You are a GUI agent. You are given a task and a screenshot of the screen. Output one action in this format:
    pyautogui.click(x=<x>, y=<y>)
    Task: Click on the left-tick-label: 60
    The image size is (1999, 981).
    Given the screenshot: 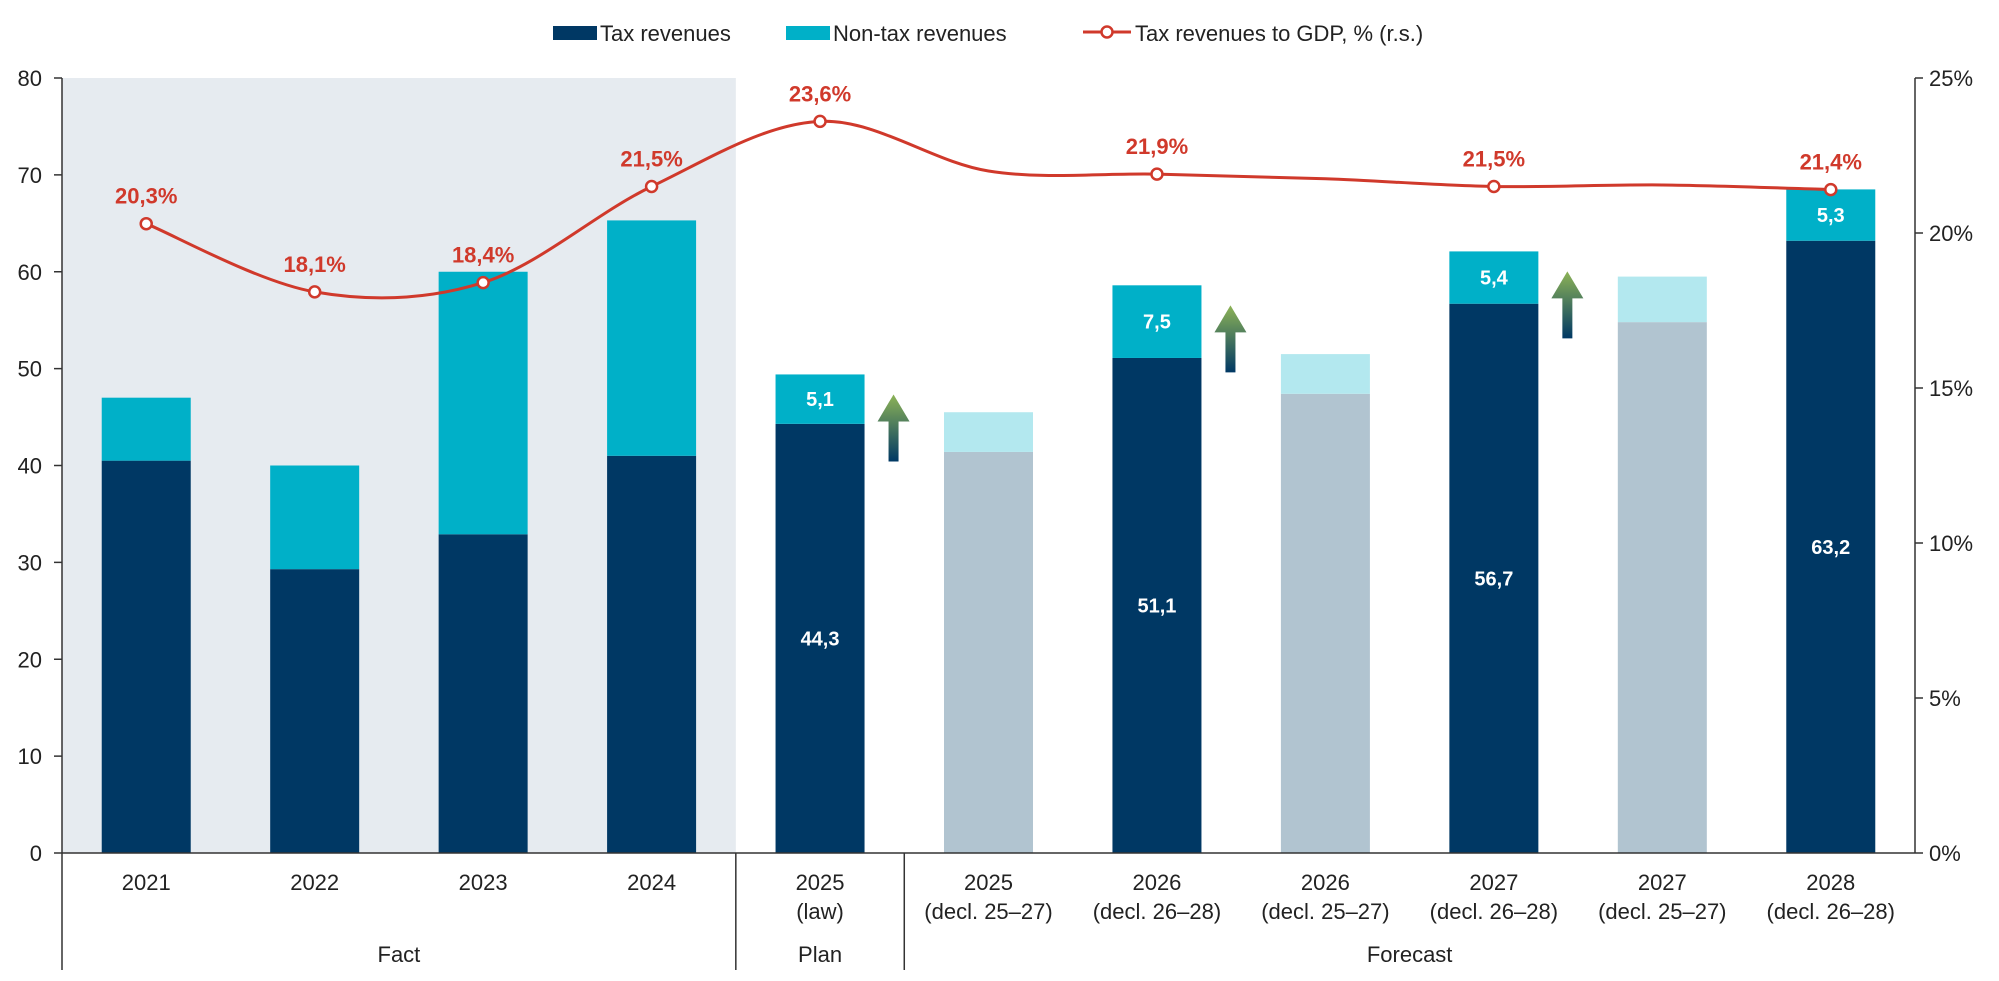 What is the action you would take?
    pyautogui.click(x=30, y=272)
    